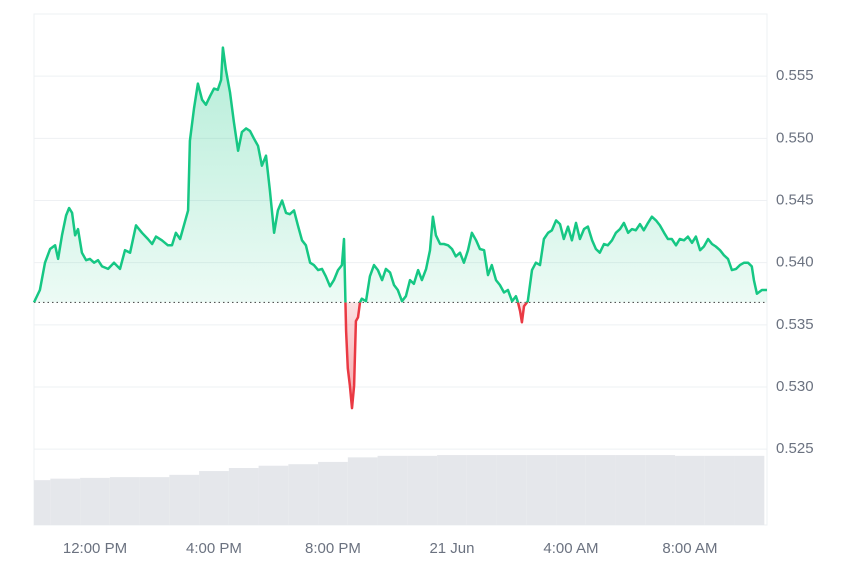 This screenshot has height=573, width=860. What do you see at coordinates (451, 548) in the screenshot?
I see `x-tick-label: 21 Jun` at bounding box center [451, 548].